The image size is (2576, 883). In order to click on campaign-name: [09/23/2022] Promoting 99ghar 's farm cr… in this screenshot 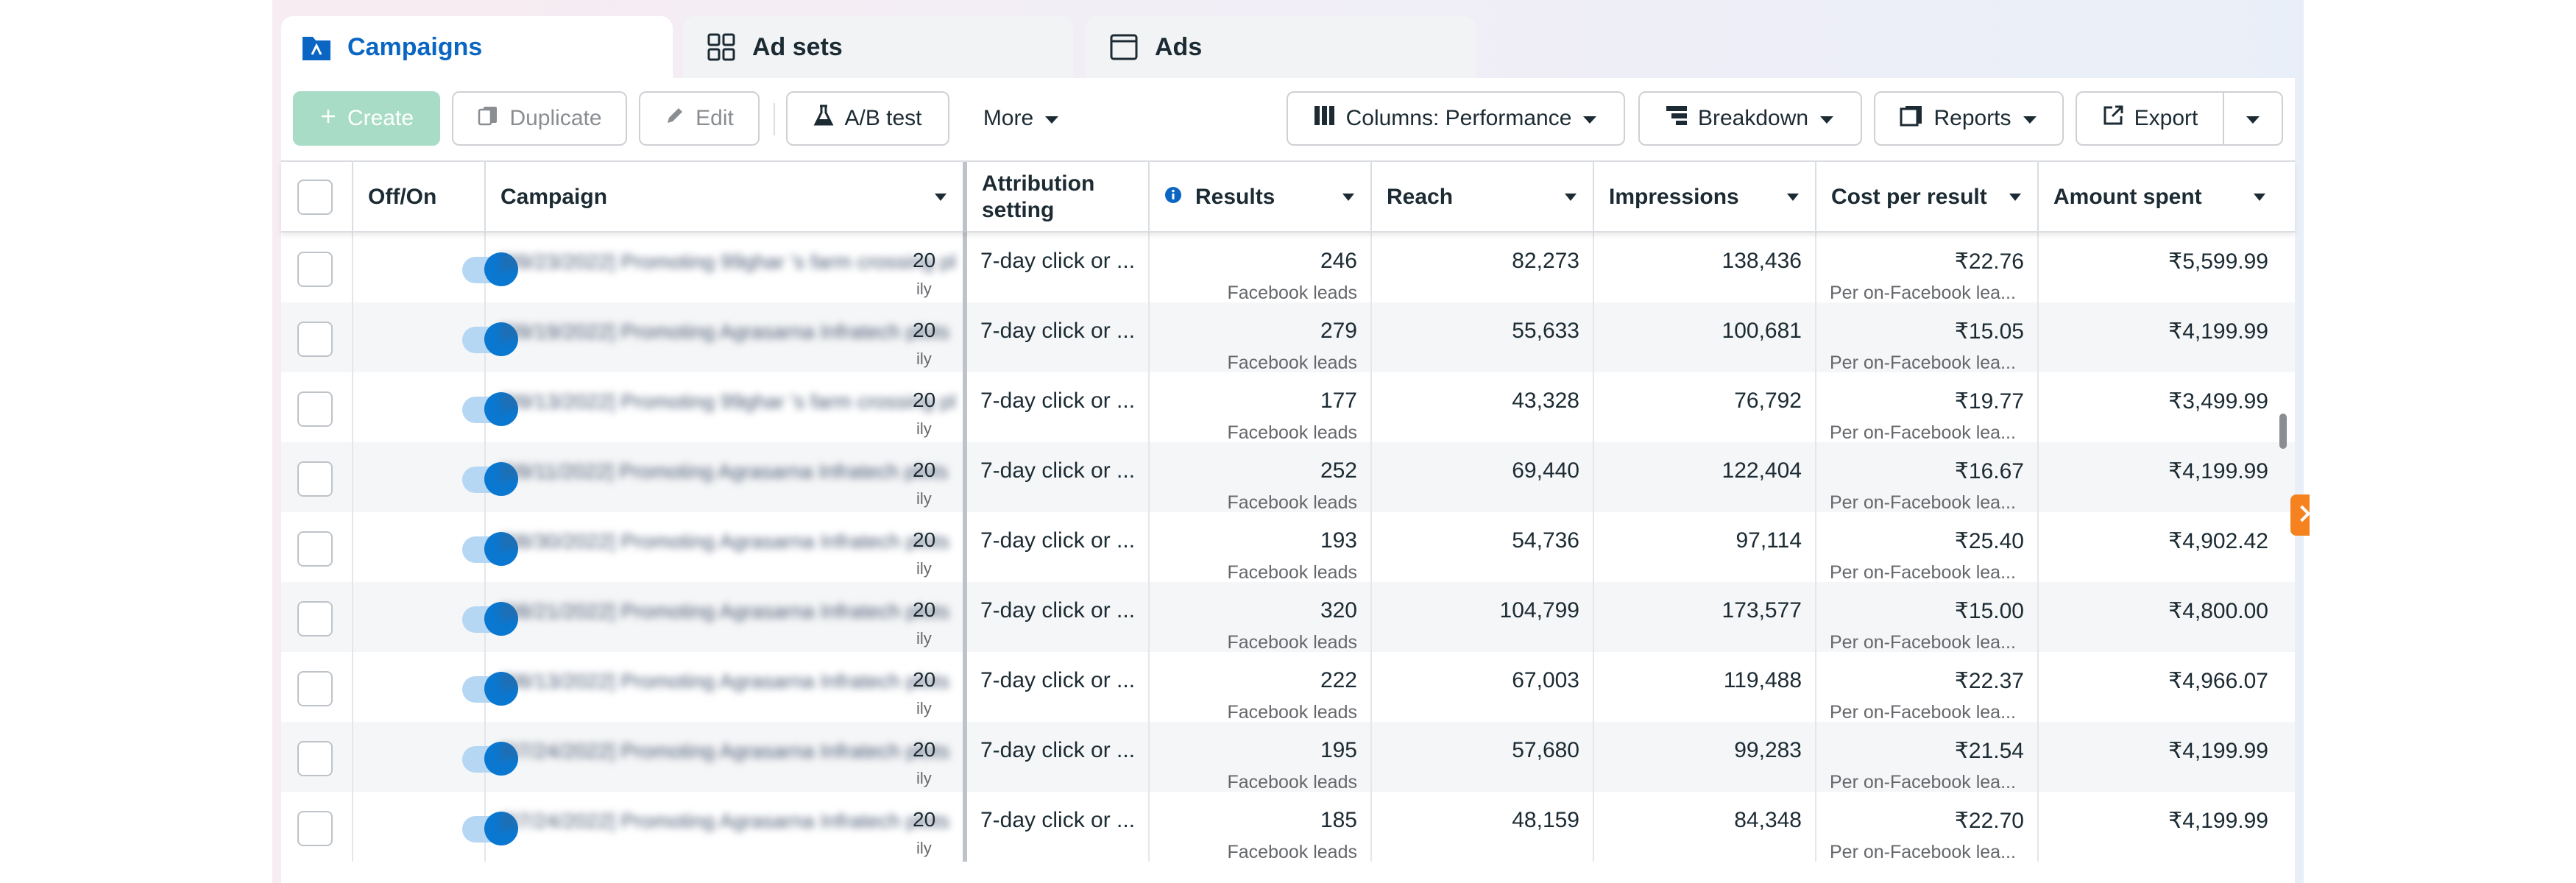, I will do `click(728, 261)`.